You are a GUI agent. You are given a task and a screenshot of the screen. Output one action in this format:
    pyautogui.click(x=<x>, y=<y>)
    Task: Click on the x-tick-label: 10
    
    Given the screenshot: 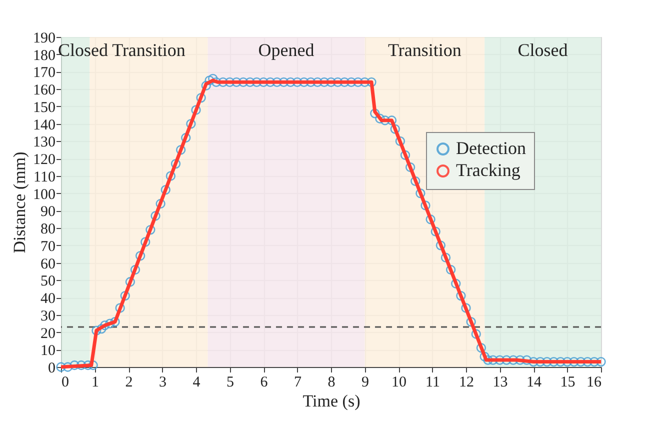 What is the action you would take?
    pyautogui.click(x=399, y=382)
    